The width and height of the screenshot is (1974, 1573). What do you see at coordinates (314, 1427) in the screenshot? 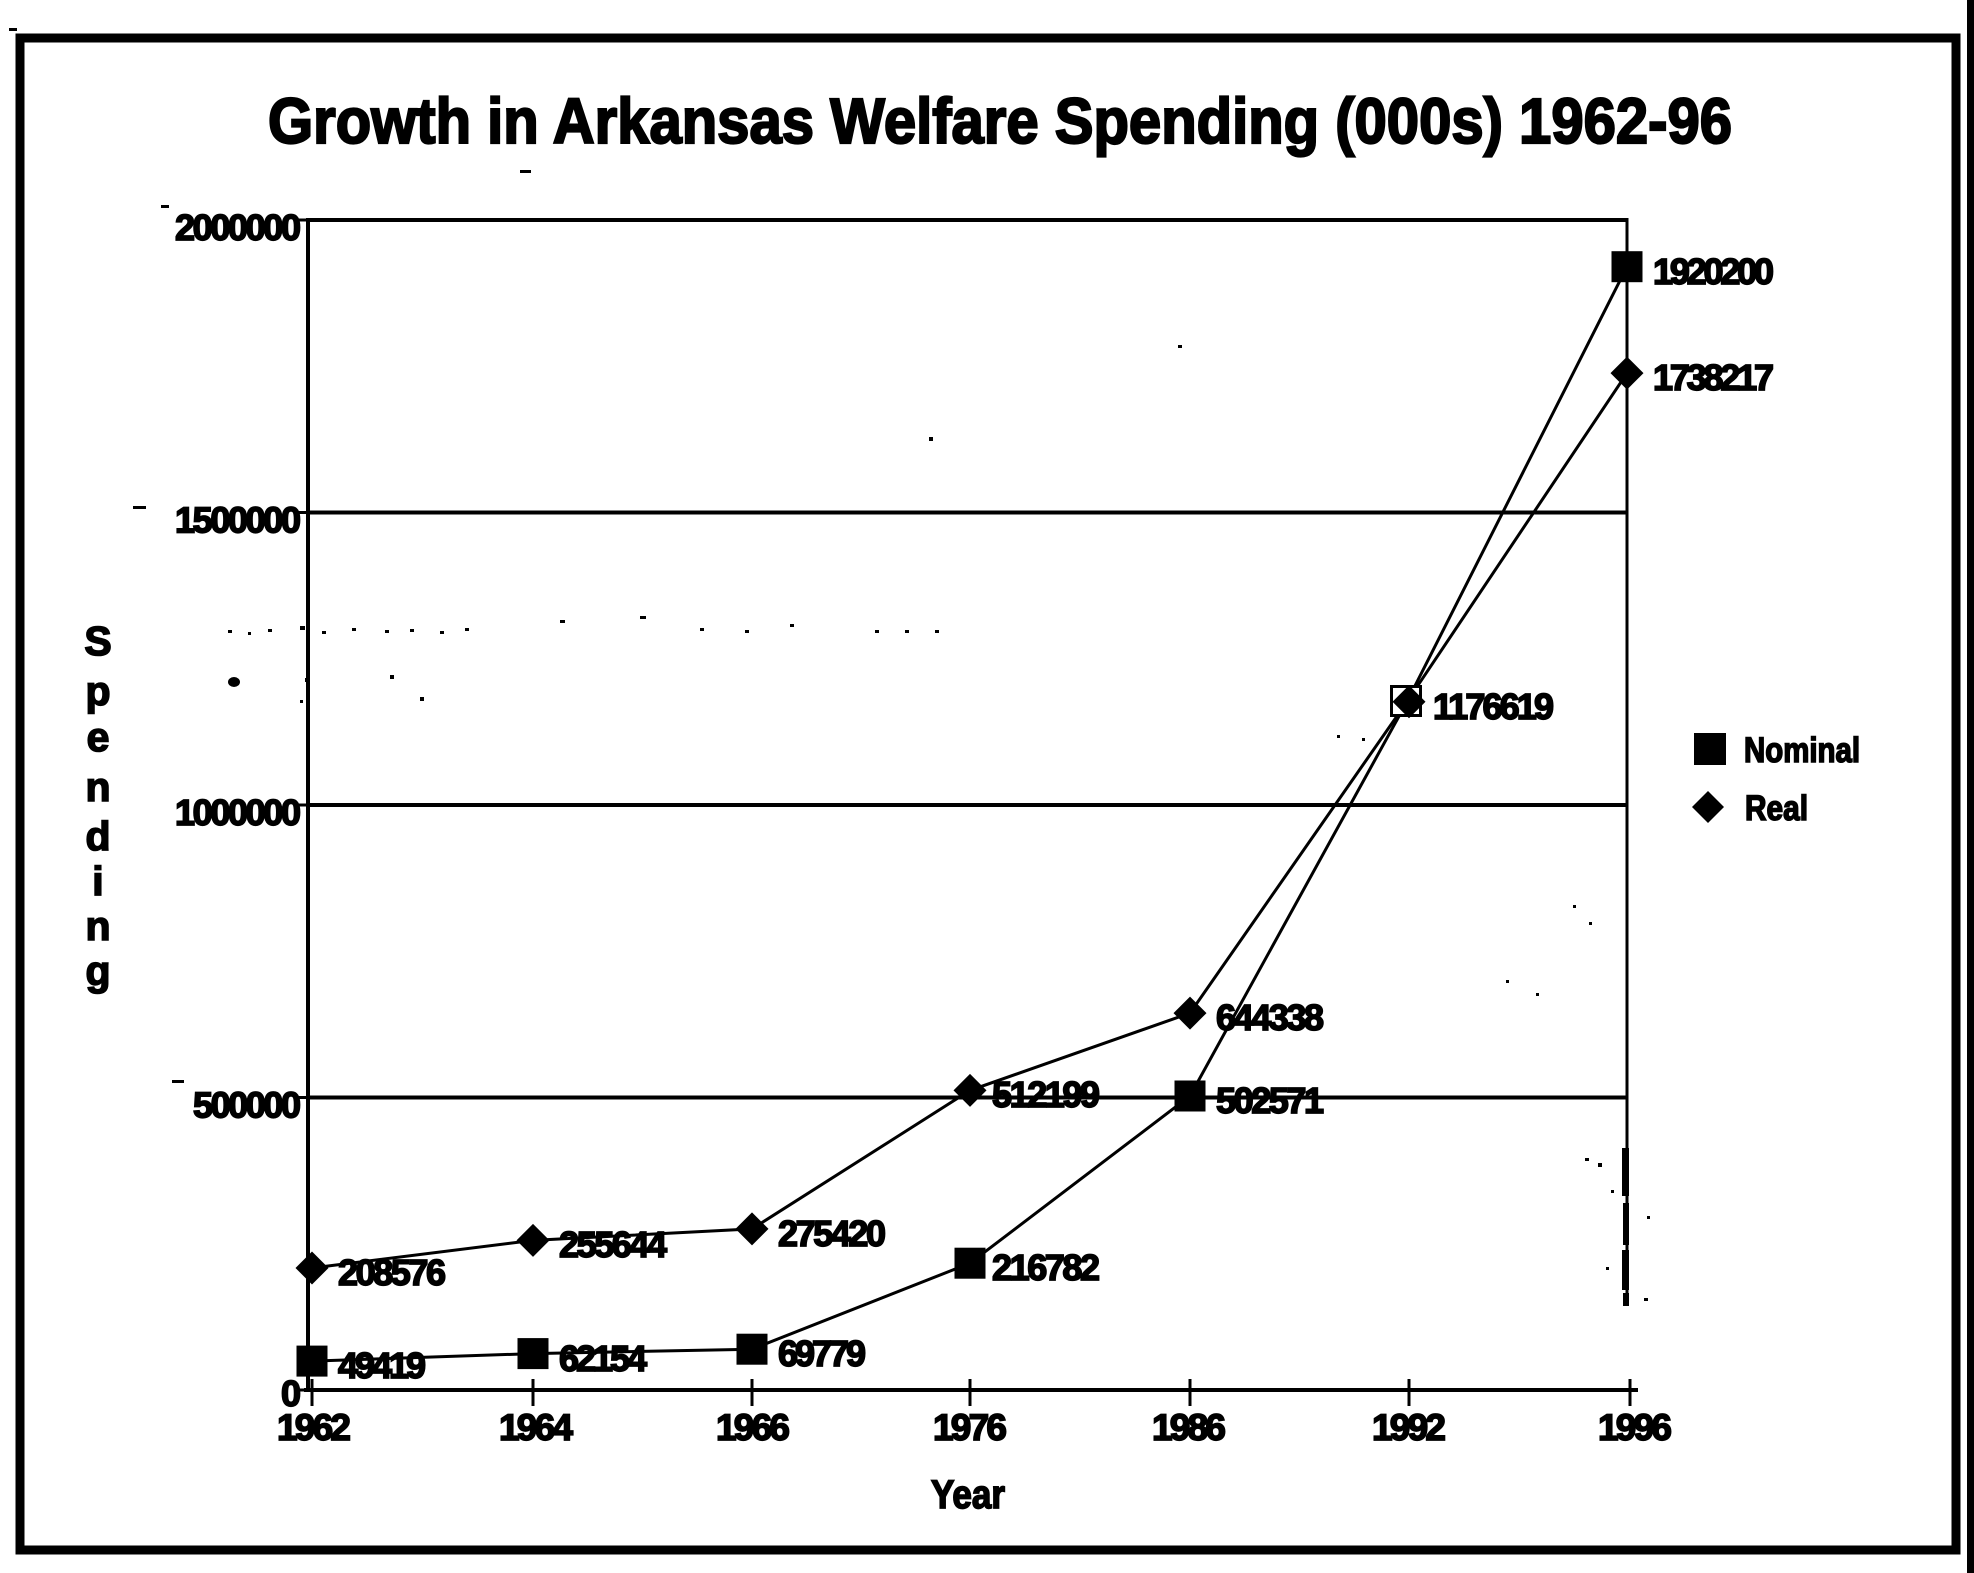
I see `svg-text: 1962` at bounding box center [314, 1427].